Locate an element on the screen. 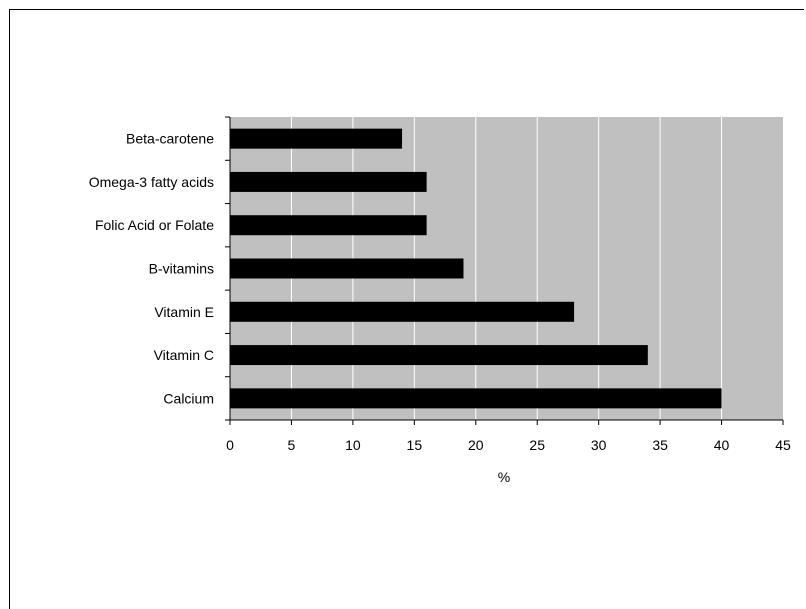 Image resolution: width=806 pixels, height=609 pixels. category-label: Folic Acid or Folate is located at coordinates (154, 225).